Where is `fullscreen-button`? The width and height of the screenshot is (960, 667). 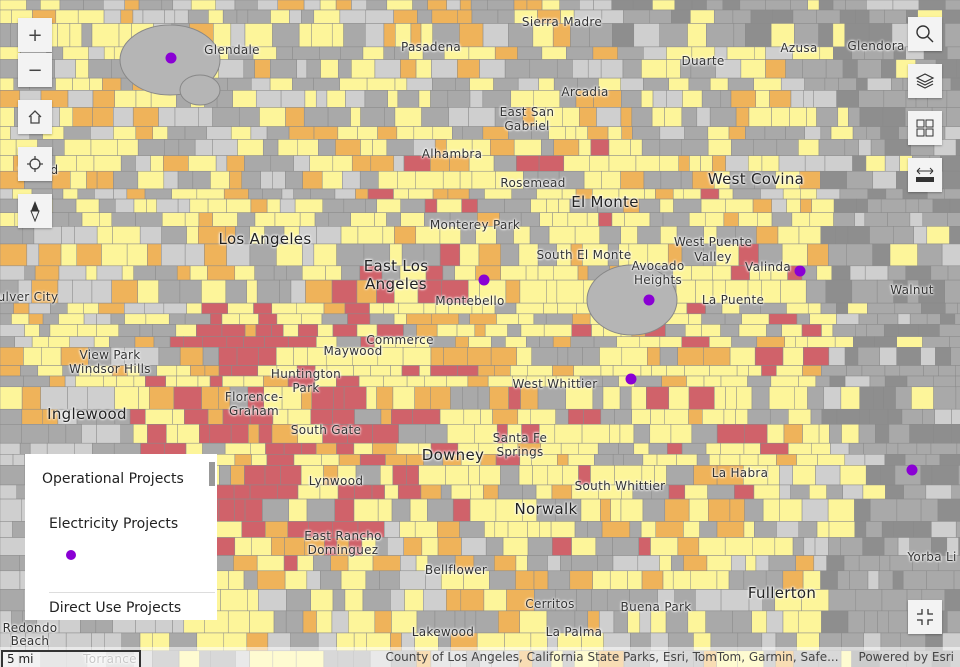 fullscreen-button is located at coordinates (925, 617).